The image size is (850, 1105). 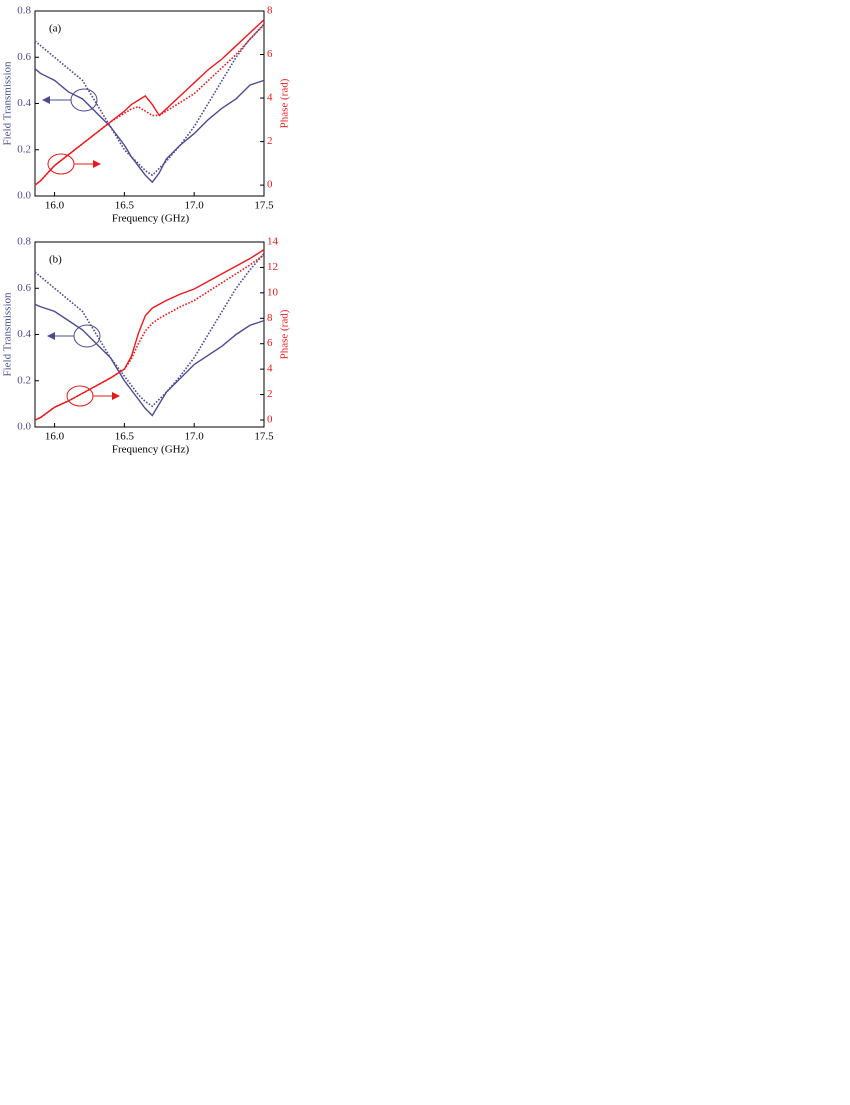 What do you see at coordinates (55, 260) in the screenshot?
I see `panel-label: (b)` at bounding box center [55, 260].